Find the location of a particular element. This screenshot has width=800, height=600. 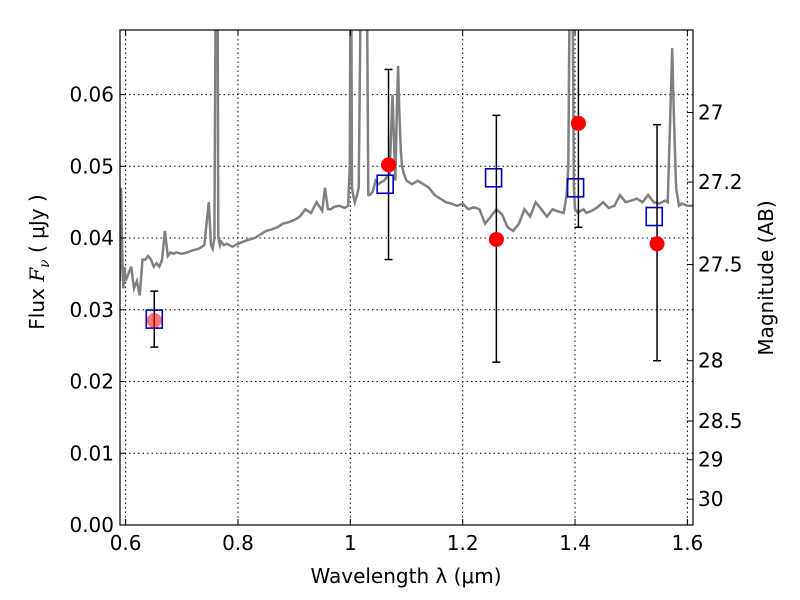

y-tick-label: 0.02 is located at coordinates (91, 382).